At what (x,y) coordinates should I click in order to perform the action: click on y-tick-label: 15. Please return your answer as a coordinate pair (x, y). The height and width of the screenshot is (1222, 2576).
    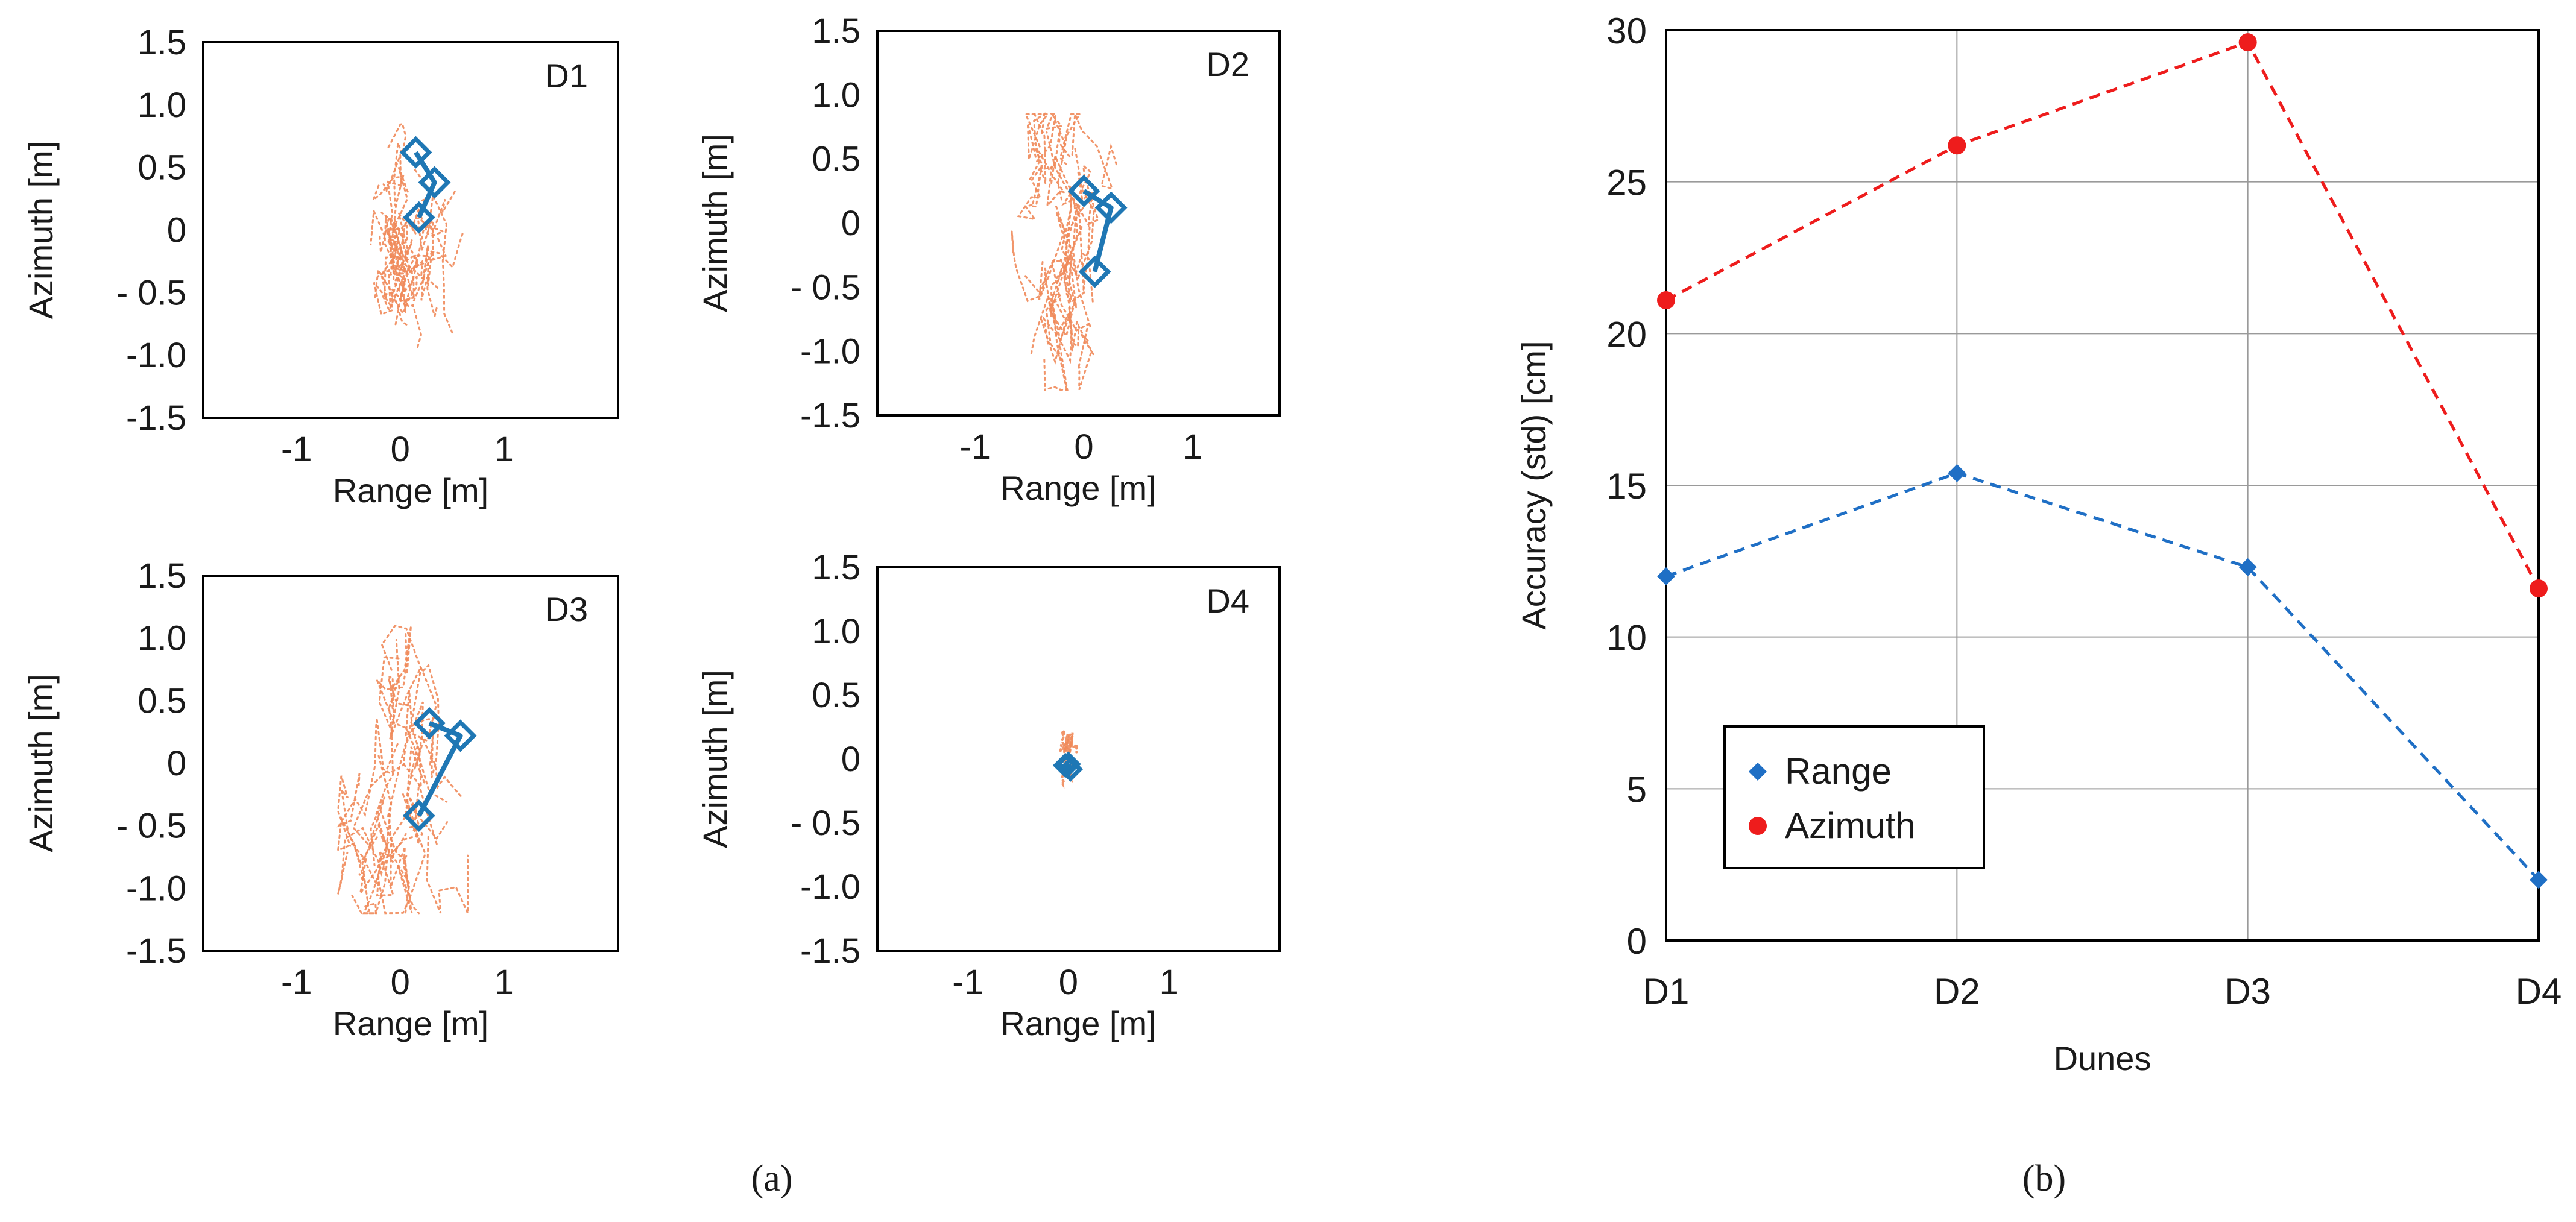
    Looking at the image, I should click on (1626, 486).